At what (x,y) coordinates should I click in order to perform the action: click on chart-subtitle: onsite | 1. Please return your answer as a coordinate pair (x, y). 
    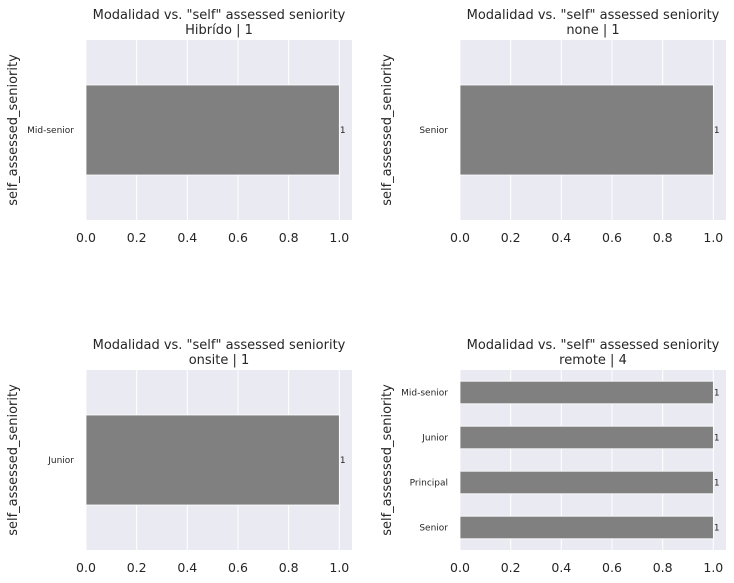
    Looking at the image, I should click on (219, 360).